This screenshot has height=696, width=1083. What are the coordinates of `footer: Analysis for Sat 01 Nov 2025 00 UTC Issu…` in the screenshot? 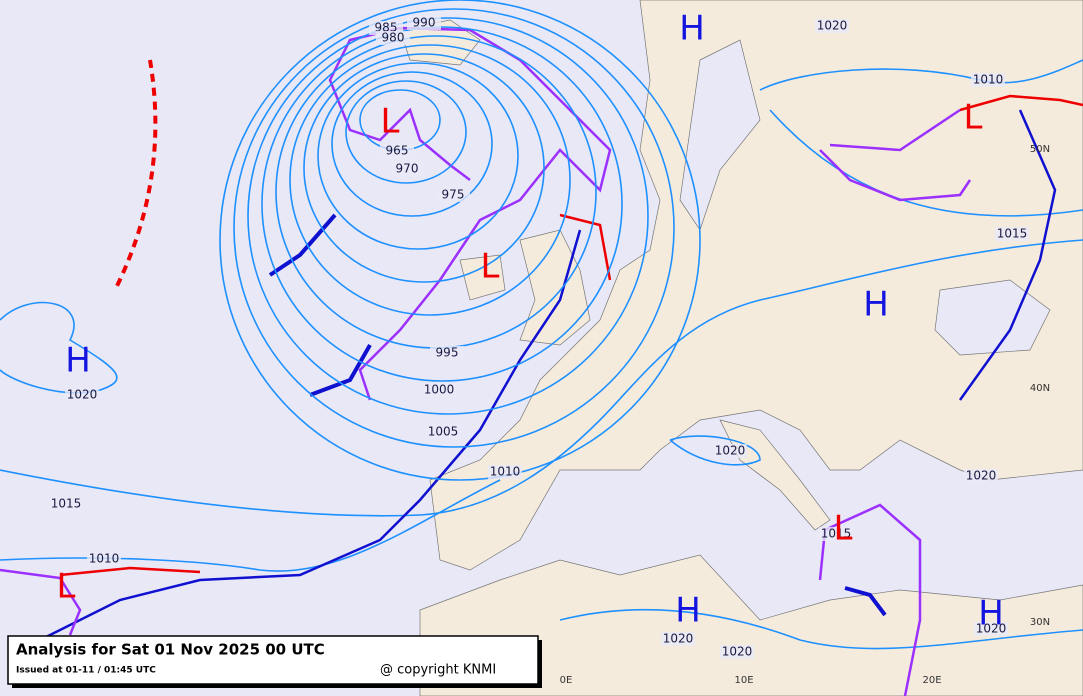 It's located at (274, 661).